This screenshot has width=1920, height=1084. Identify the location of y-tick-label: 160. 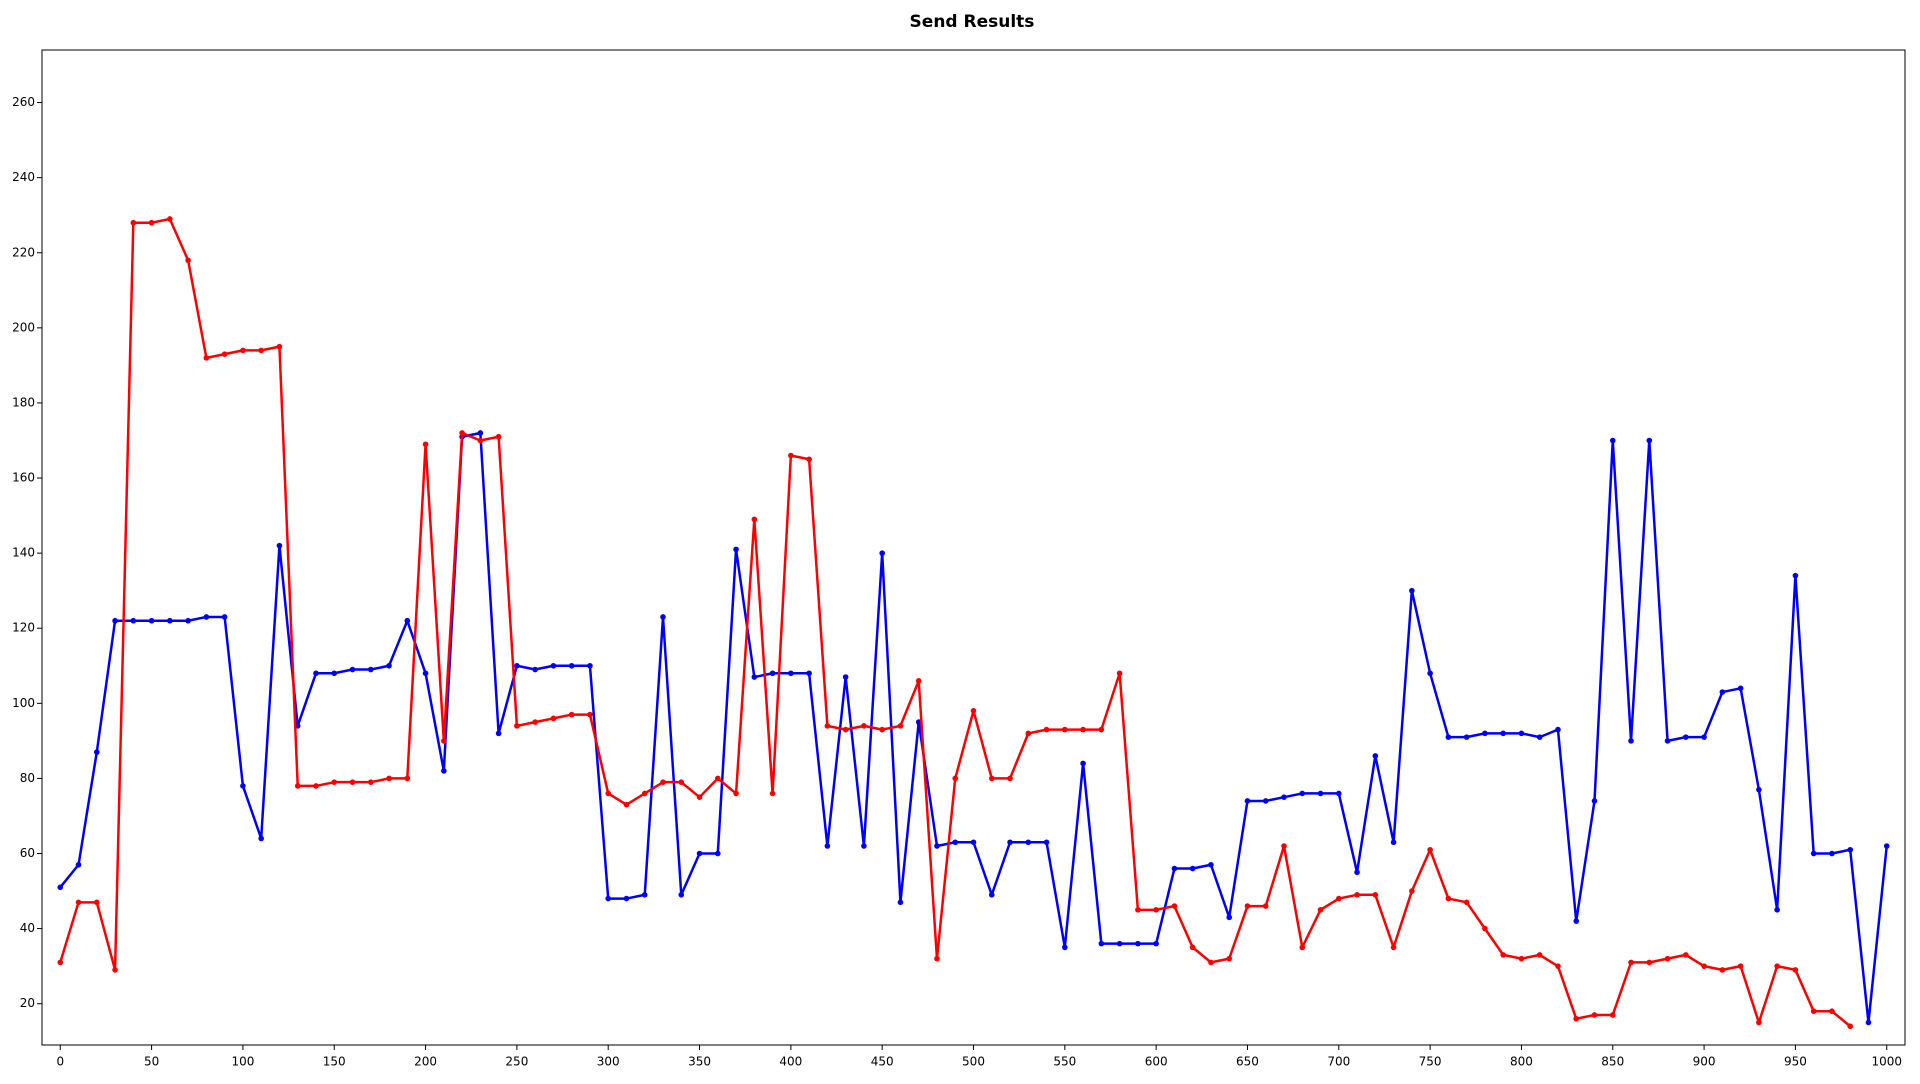
(23, 478).